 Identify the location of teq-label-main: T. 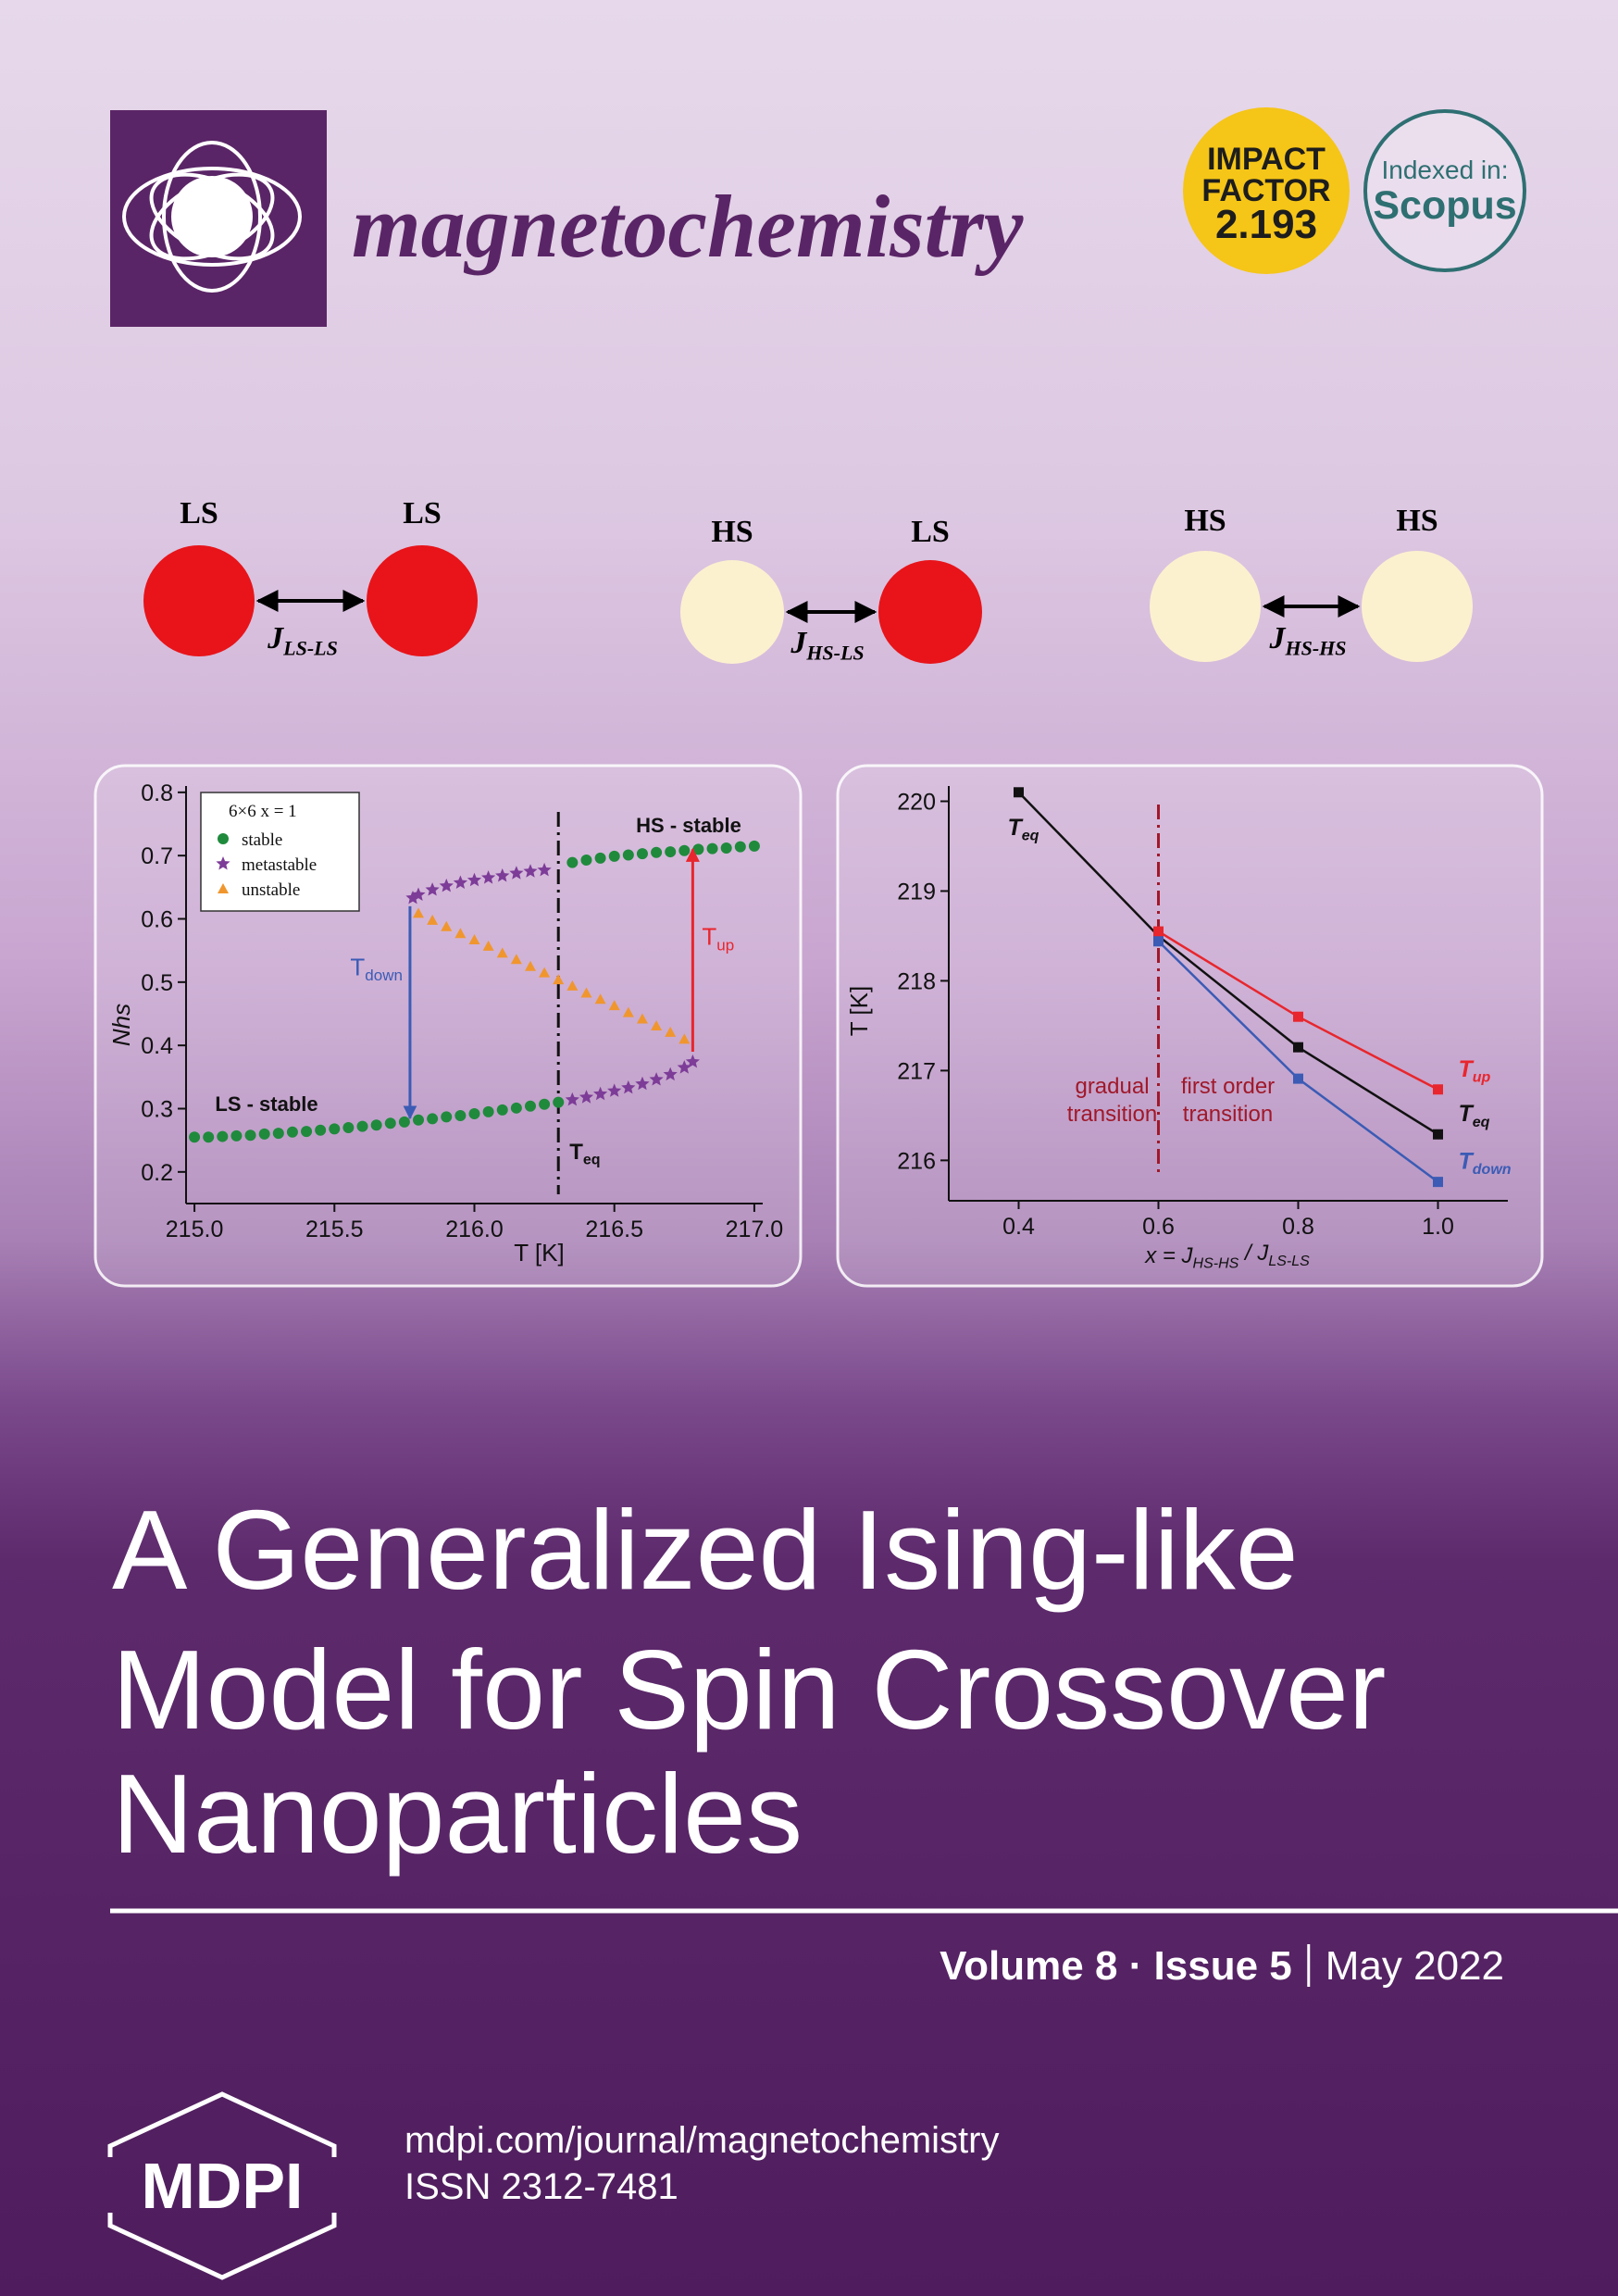
(576, 1152).